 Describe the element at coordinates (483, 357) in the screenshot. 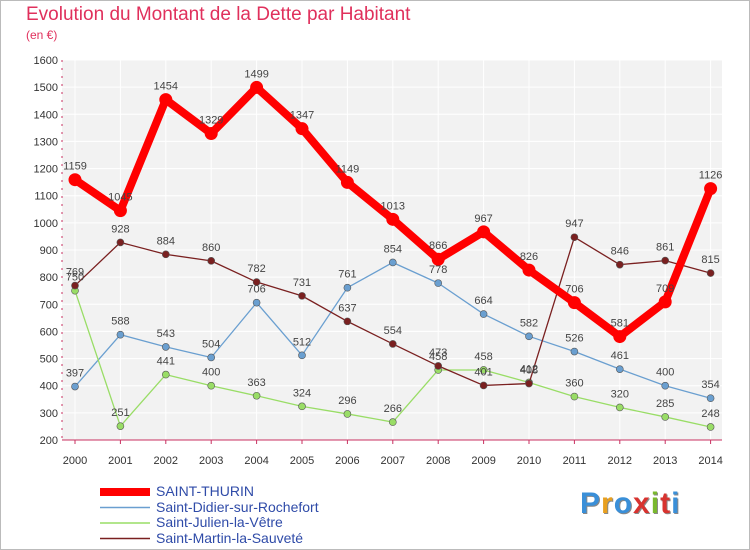

I see `data-label: 458` at that location.